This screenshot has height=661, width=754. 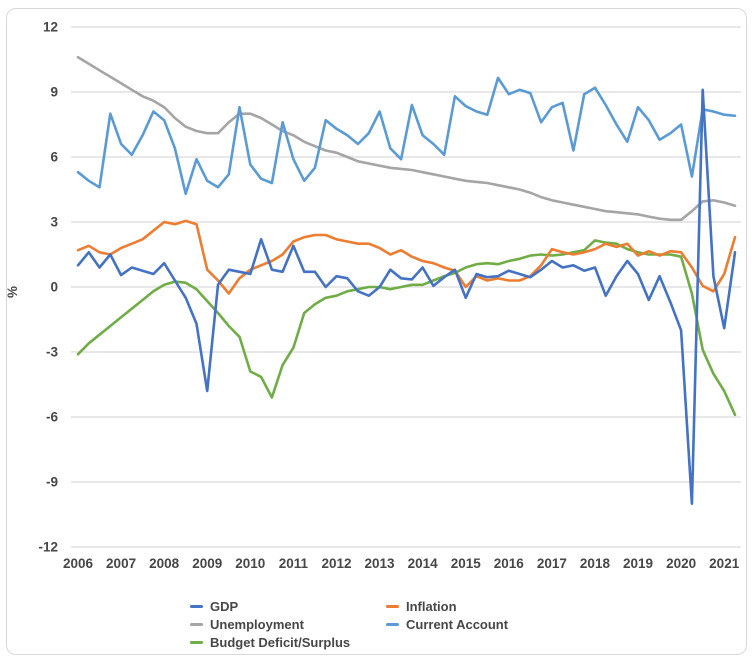 What do you see at coordinates (224, 606) in the screenshot?
I see `legend-label-gdp: GDP` at bounding box center [224, 606].